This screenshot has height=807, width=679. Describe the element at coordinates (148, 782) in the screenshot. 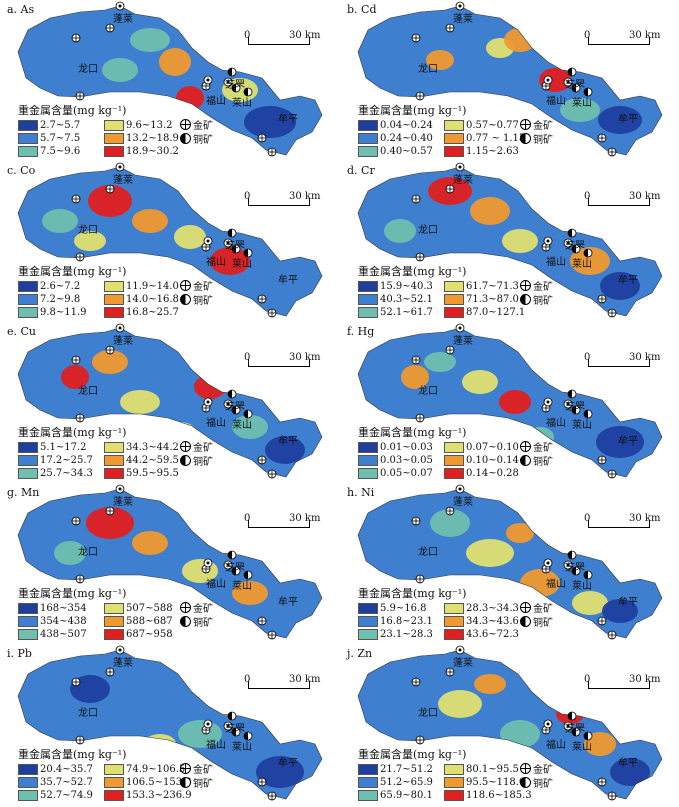

I see `legend-item: 106.5~153.3` at that location.